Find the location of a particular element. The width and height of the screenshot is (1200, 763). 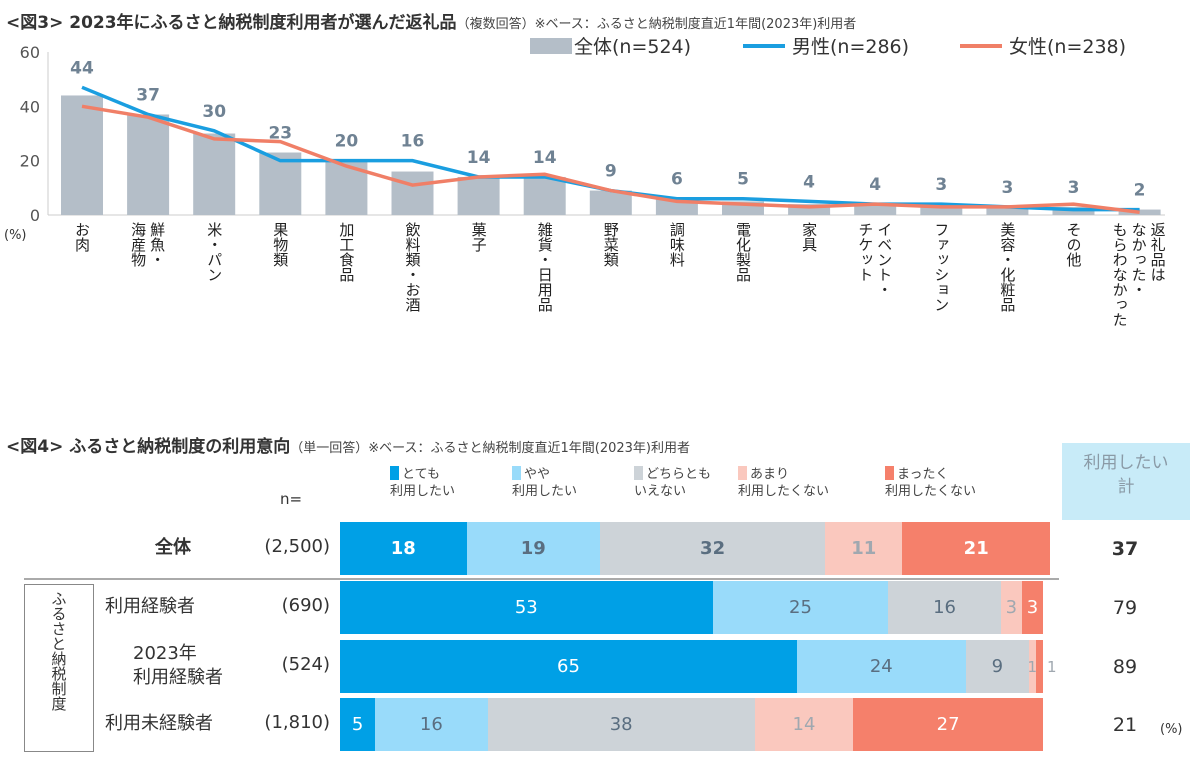

segment-value: 18 is located at coordinates (403, 548).